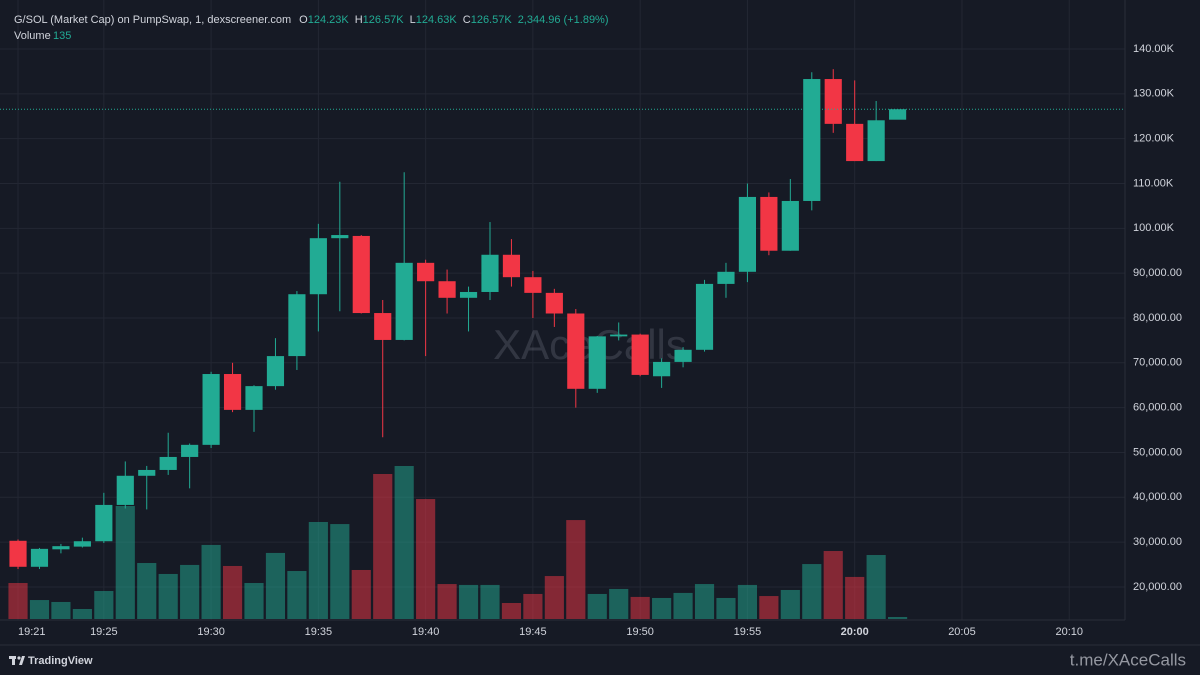 The width and height of the screenshot is (1200, 675). I want to click on ohlc-key: L, so click(413, 20).